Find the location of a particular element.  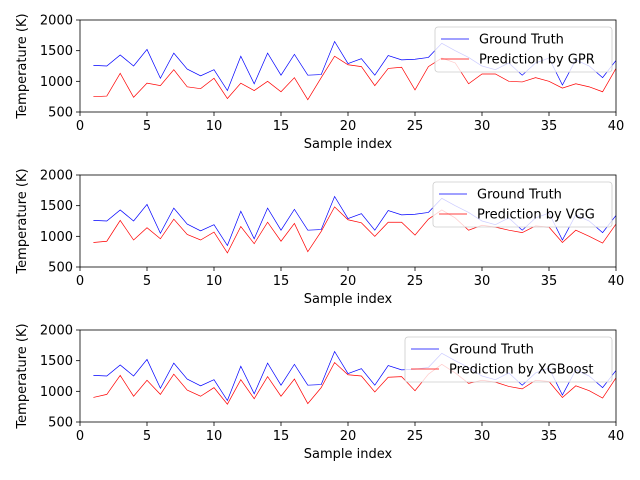

legend: Ground Truth Prediction by VGG is located at coordinates (522, 204).